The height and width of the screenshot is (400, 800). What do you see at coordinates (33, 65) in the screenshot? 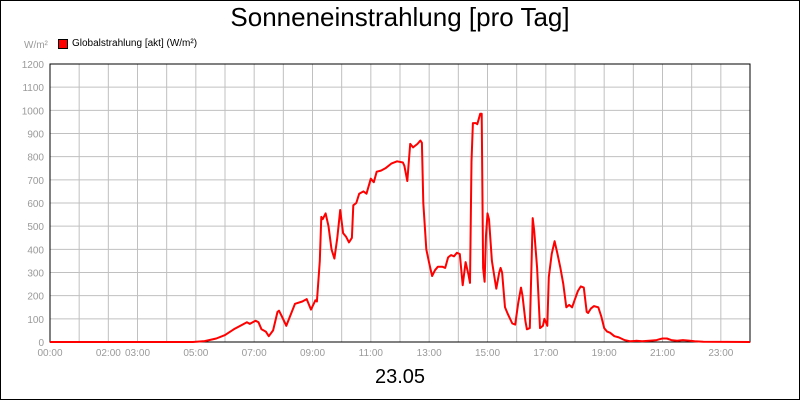
I see `y-tick-label: 1200` at bounding box center [33, 65].